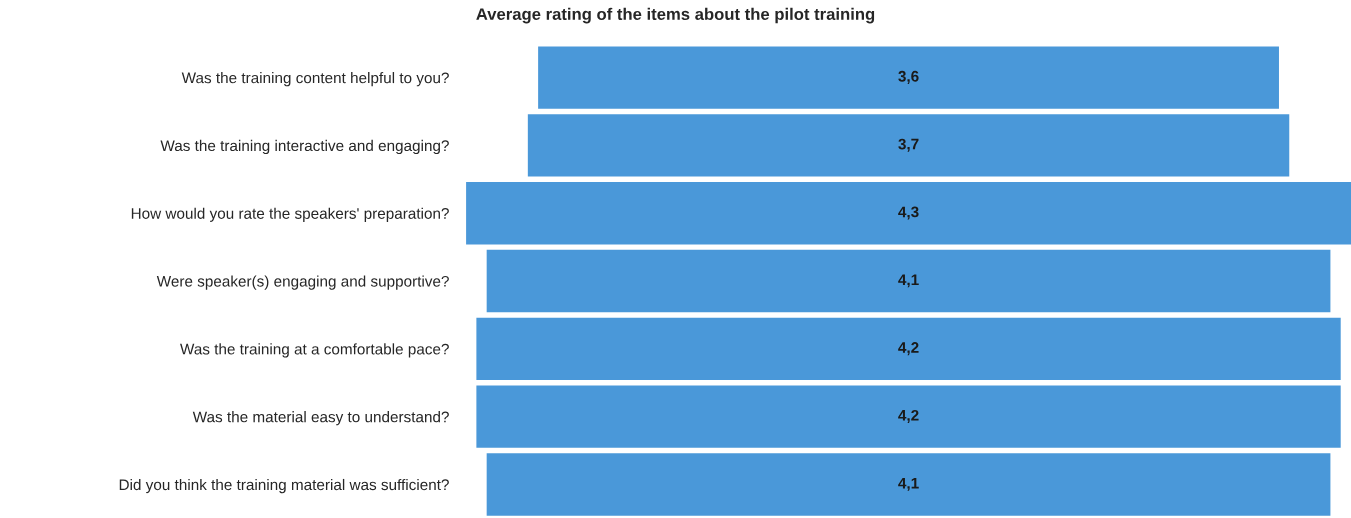 The image size is (1351, 518). I want to click on category-label: Was the training interactive and engaging?, so click(304, 147).